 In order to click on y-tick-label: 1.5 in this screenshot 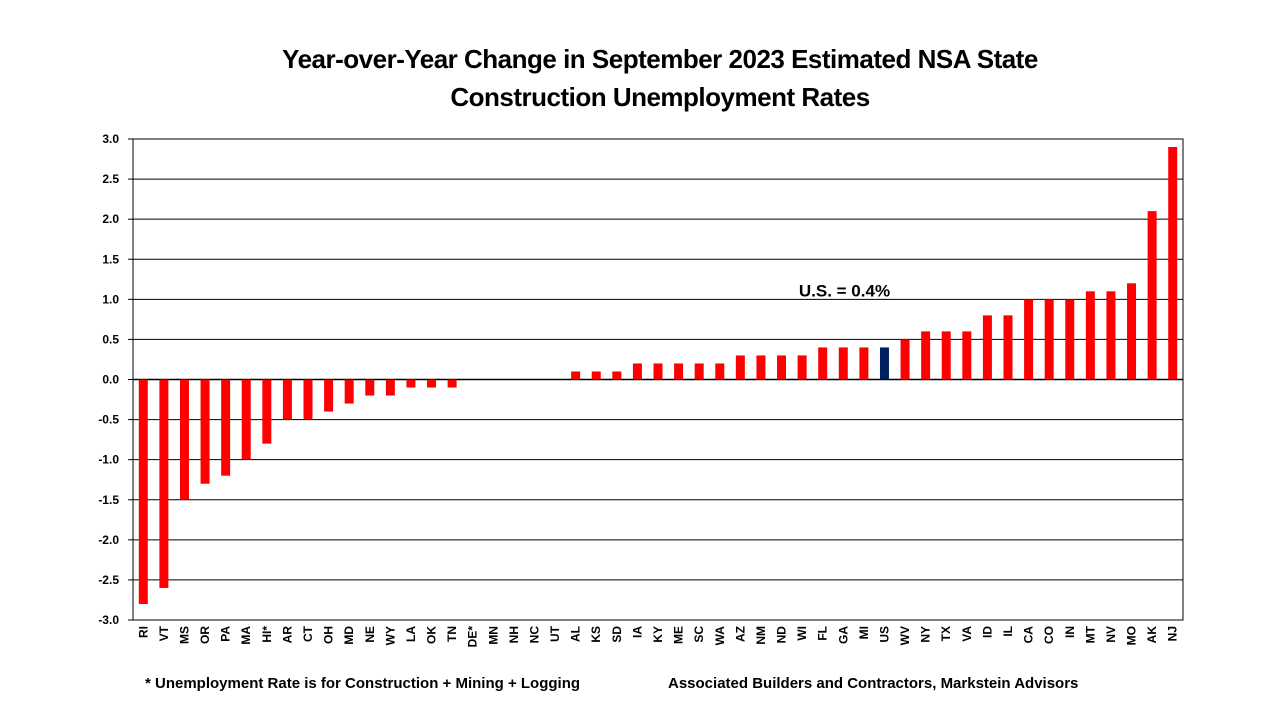, I will do `click(110, 259)`.